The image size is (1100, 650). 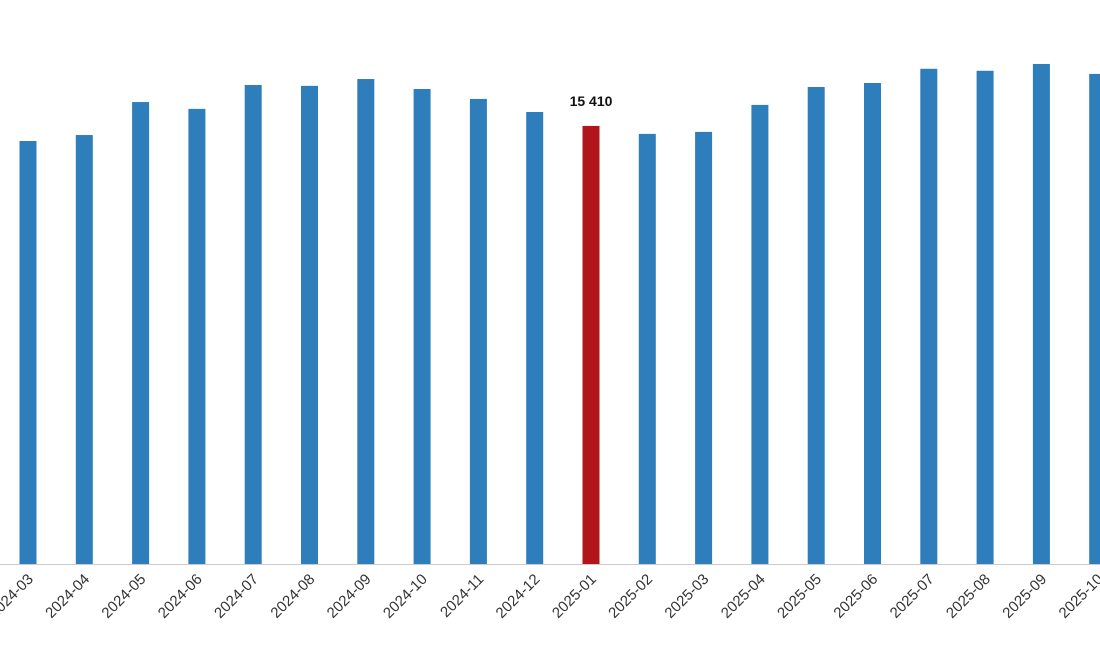 I want to click on value-label: 15 410, so click(x=591, y=101).